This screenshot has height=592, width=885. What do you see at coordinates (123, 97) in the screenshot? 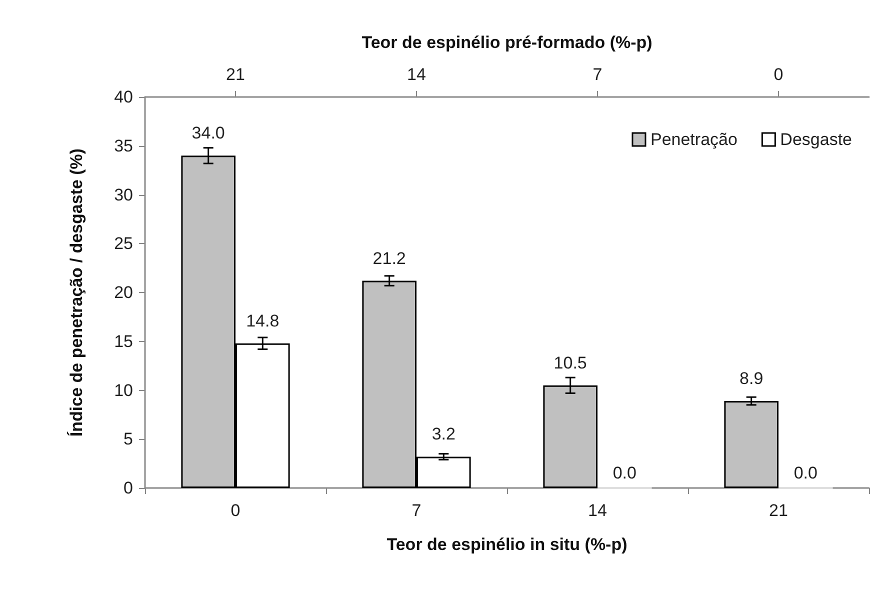
I see `y-tick-label: 40` at bounding box center [123, 97].